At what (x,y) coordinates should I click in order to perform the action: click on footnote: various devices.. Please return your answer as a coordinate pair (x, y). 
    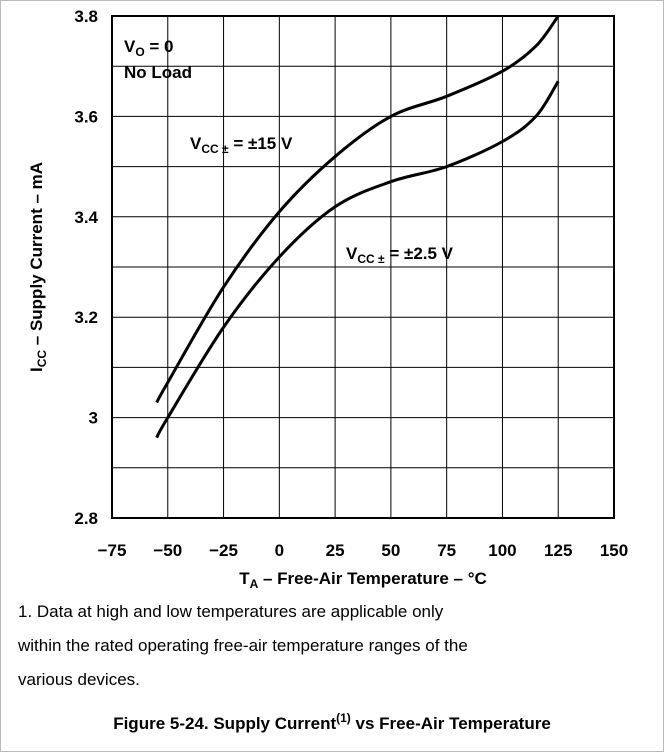
    Looking at the image, I should click on (79, 679).